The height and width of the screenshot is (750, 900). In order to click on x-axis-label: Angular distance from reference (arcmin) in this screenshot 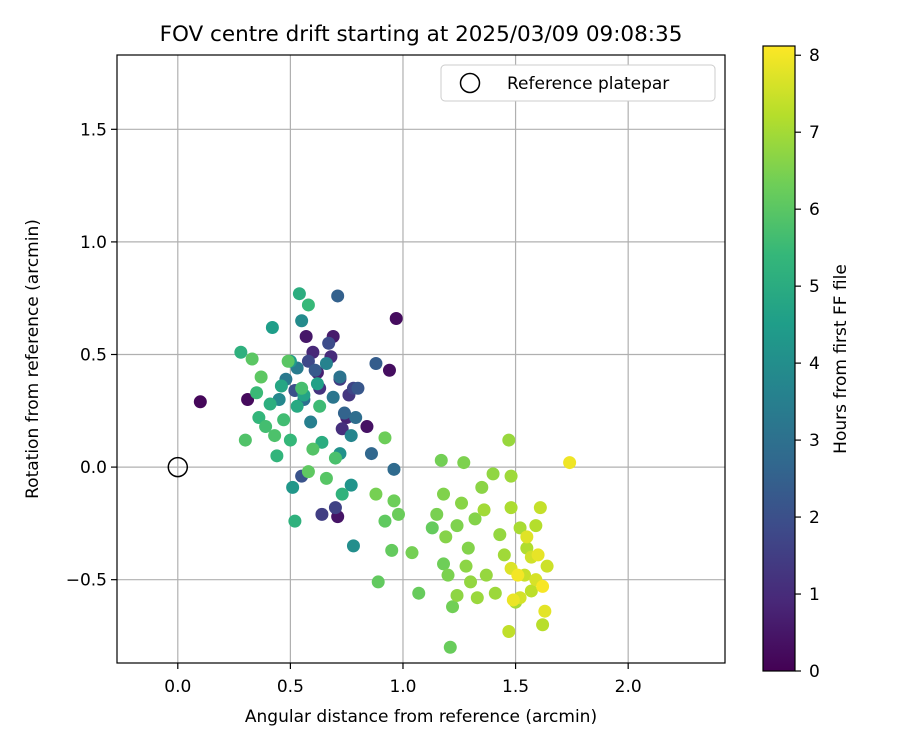, I will do `click(421, 717)`.